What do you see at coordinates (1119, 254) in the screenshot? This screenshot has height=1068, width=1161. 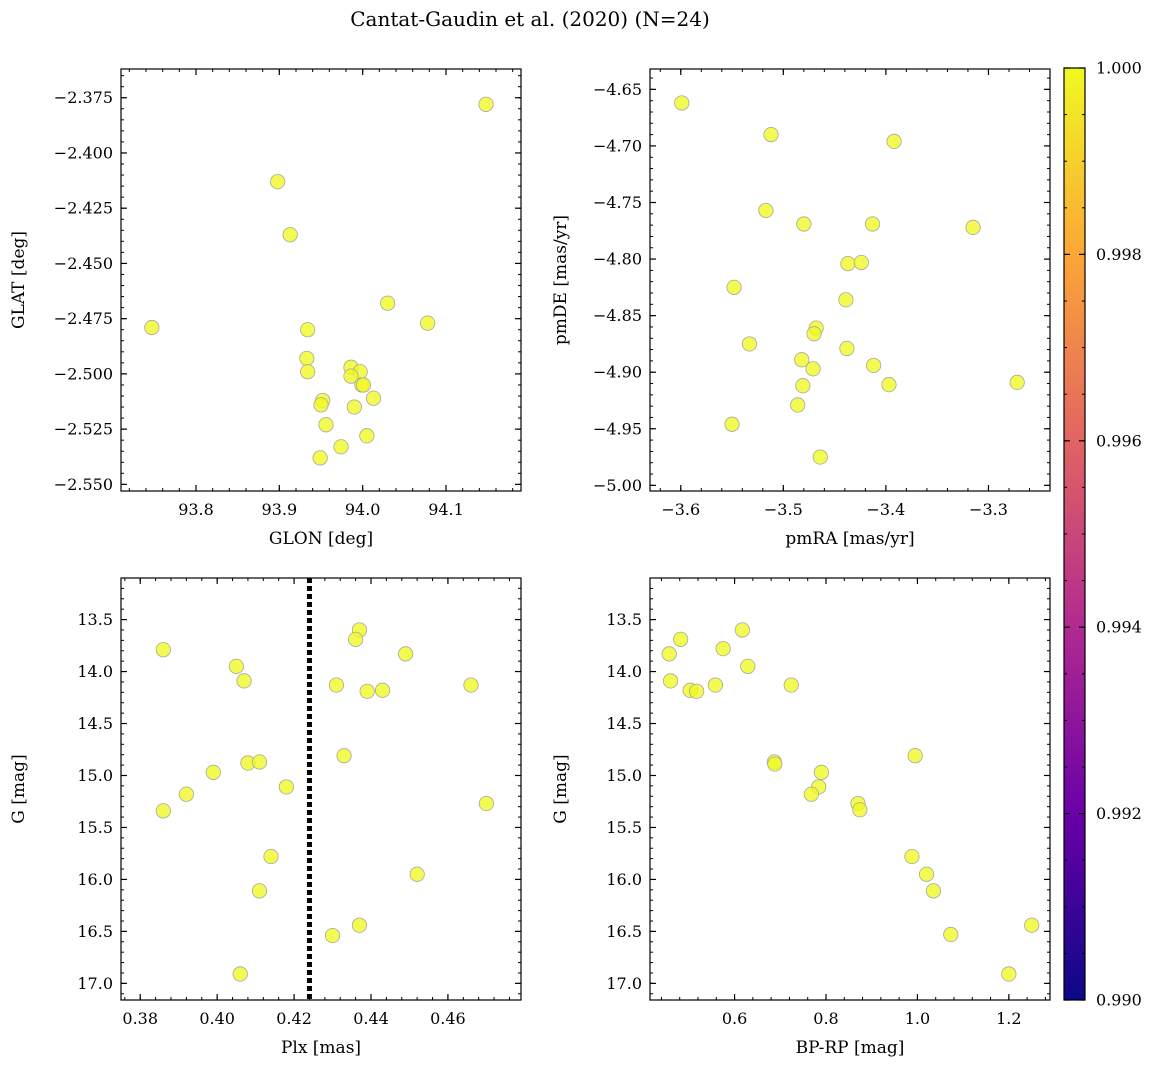 I see `colorbar-tick-label: 0.998` at bounding box center [1119, 254].